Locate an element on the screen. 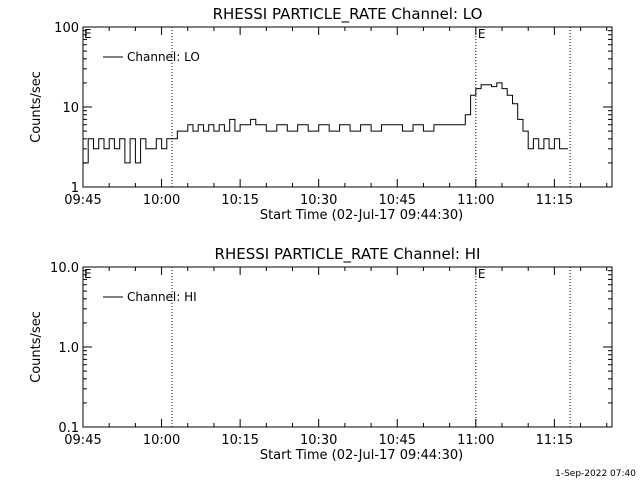 The height and width of the screenshot is (480, 640). chart-1-x-tick-label: 10:15 is located at coordinates (239, 200).